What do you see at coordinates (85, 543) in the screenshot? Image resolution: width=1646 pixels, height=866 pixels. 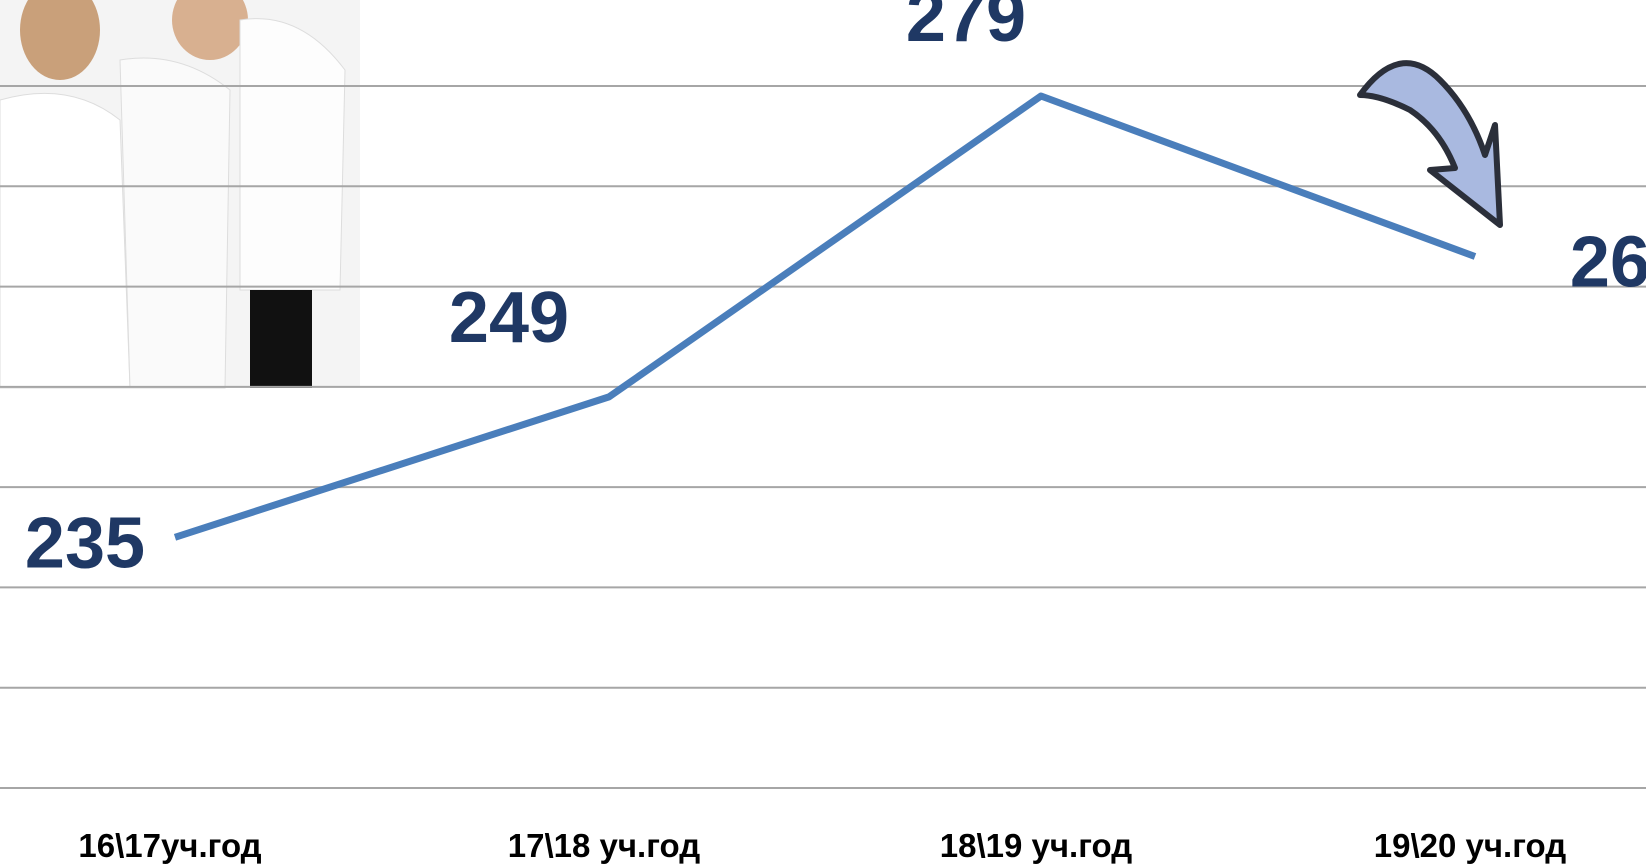 I see `data-label: 235` at bounding box center [85, 543].